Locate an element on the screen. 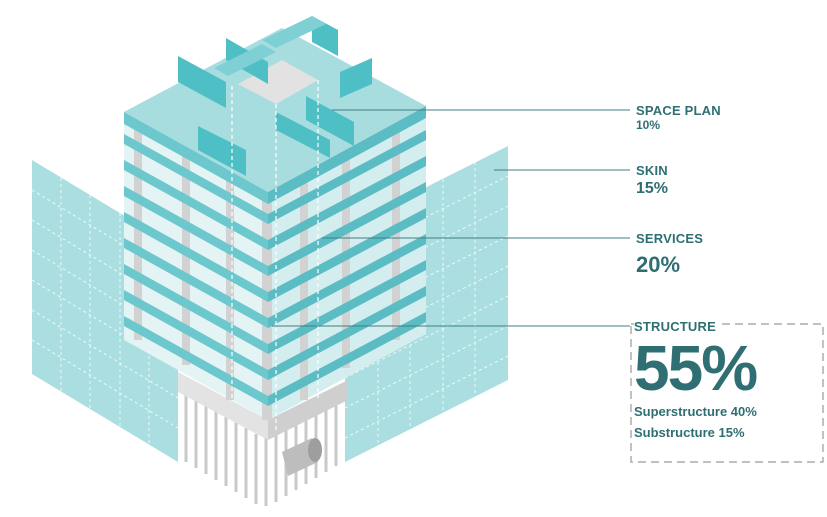 This screenshot has height=517, width=827. services-label: SERVICES is located at coordinates (670, 238).